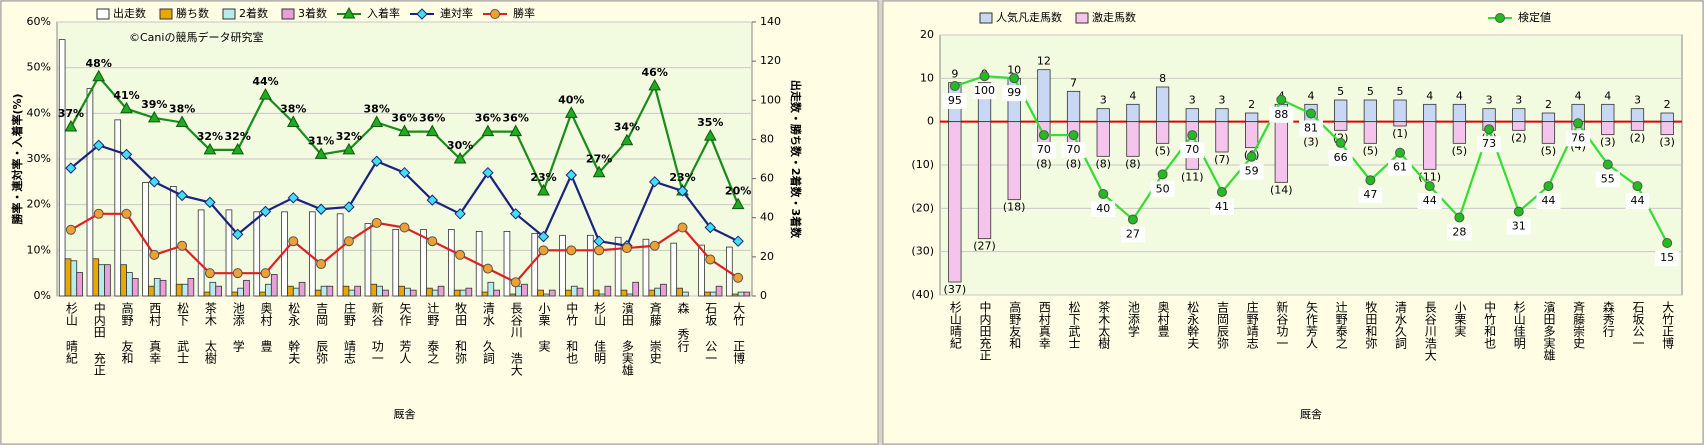  What do you see at coordinates (99, 338) in the screenshot?
I see `x-tick-label: 中内田 充正` at bounding box center [99, 338].